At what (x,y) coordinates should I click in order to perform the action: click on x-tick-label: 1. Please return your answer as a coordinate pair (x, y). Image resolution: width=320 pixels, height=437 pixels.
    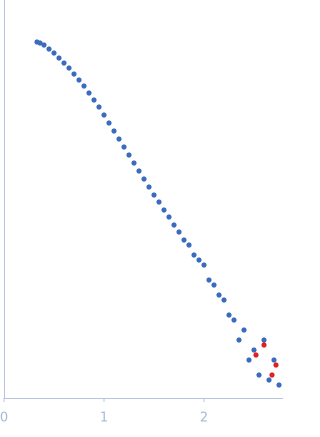
    Looking at the image, I should click on (104, 418).